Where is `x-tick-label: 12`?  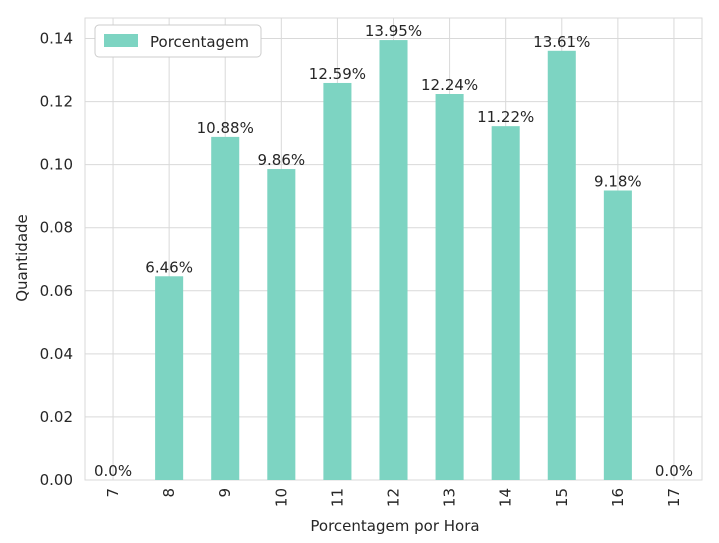 x-tick-label: 12 is located at coordinates (394, 497).